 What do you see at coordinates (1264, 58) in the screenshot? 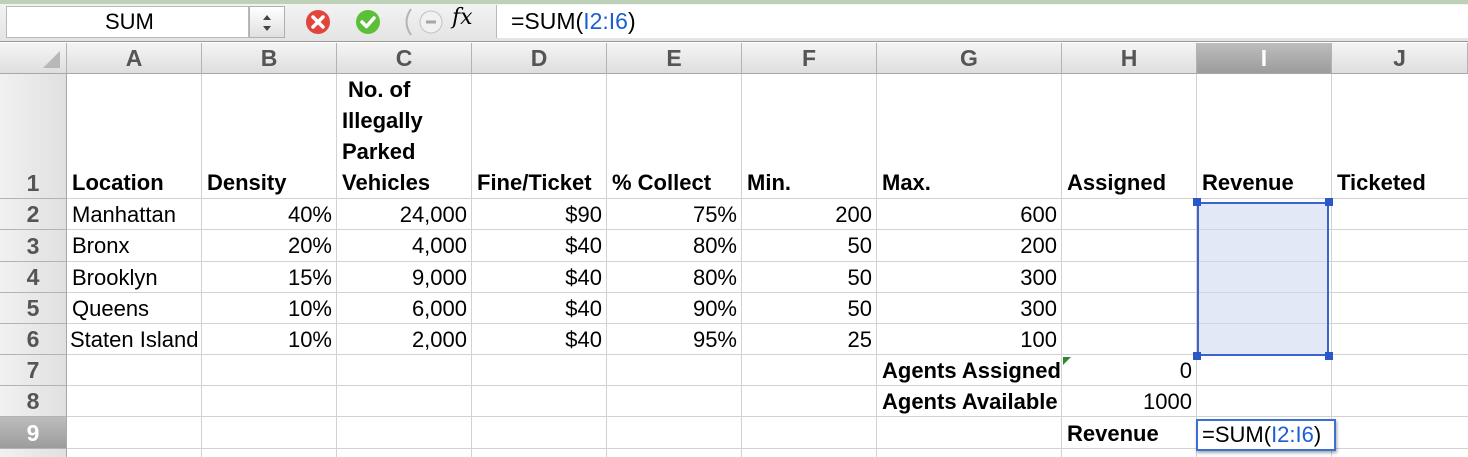
I see `column-header-i: I` at bounding box center [1264, 58].